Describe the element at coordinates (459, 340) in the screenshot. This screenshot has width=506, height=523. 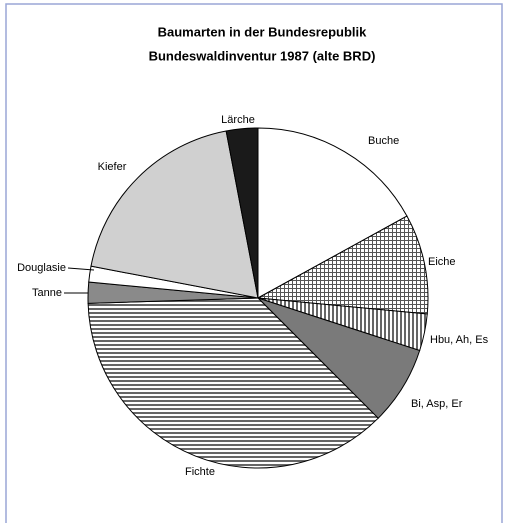
I see `slice-label: Hbu, Ah, Es` at that location.